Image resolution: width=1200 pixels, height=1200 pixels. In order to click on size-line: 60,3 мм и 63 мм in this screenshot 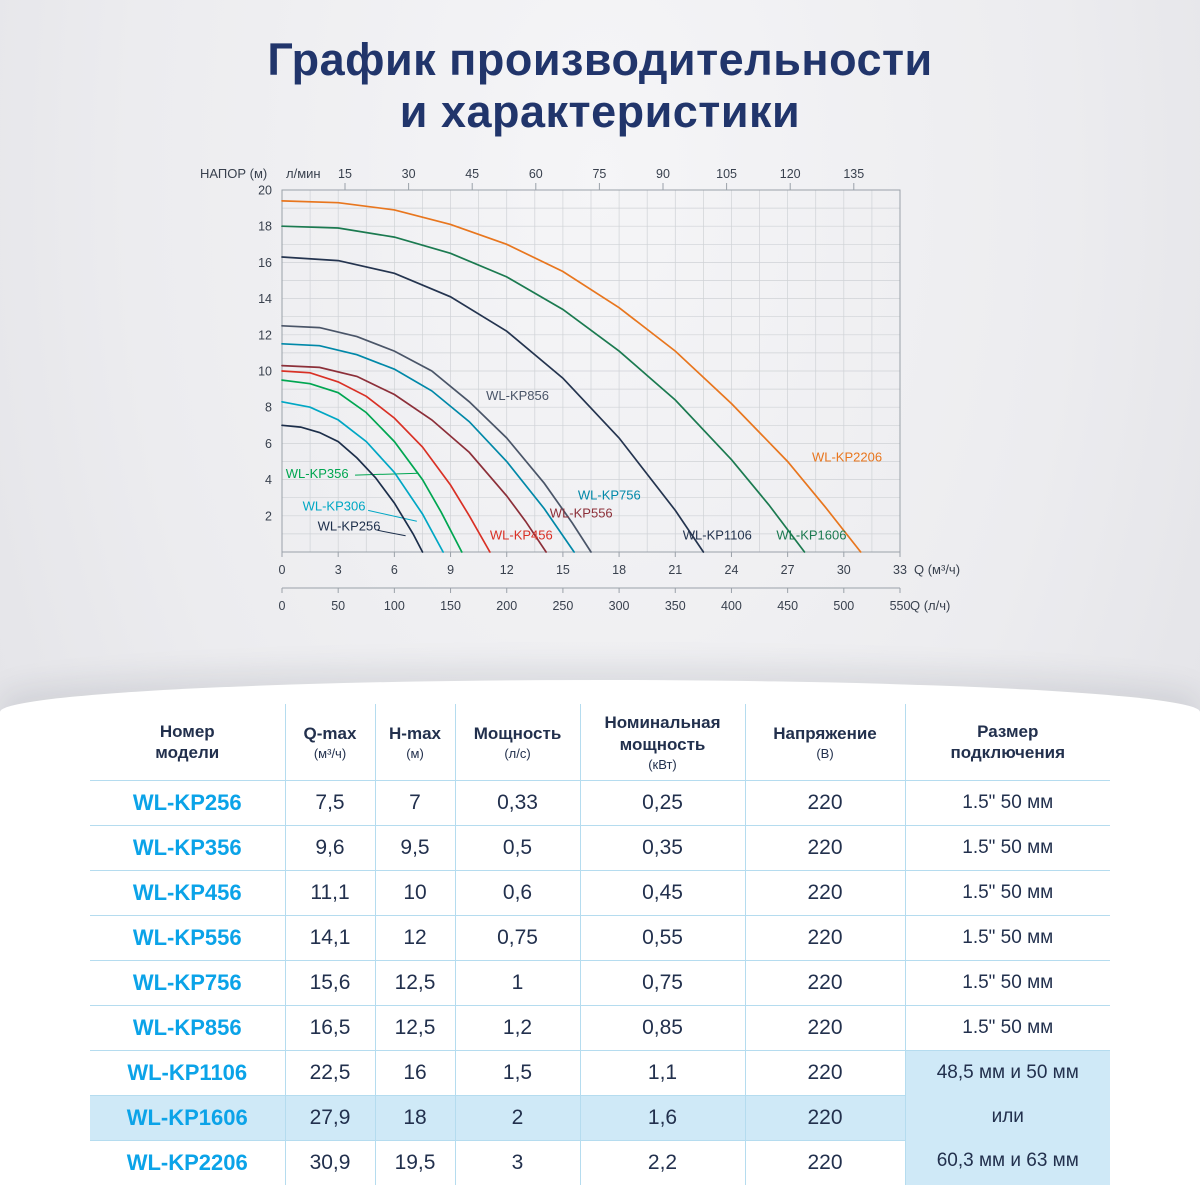, I will do `click(1007, 1160)`.